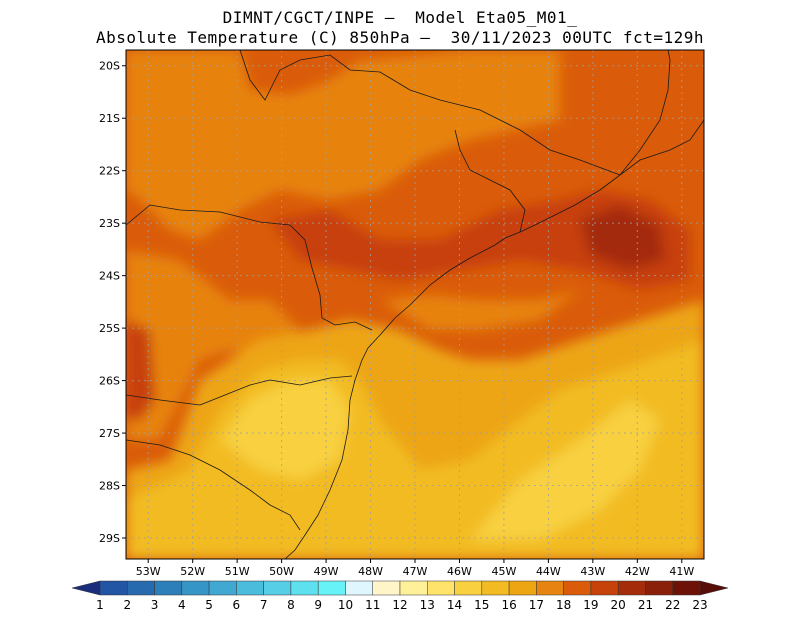 The width and height of the screenshot is (800, 618). Describe the element at coordinates (86, 588) in the screenshot. I see `colorbar-arrow-left` at that location.